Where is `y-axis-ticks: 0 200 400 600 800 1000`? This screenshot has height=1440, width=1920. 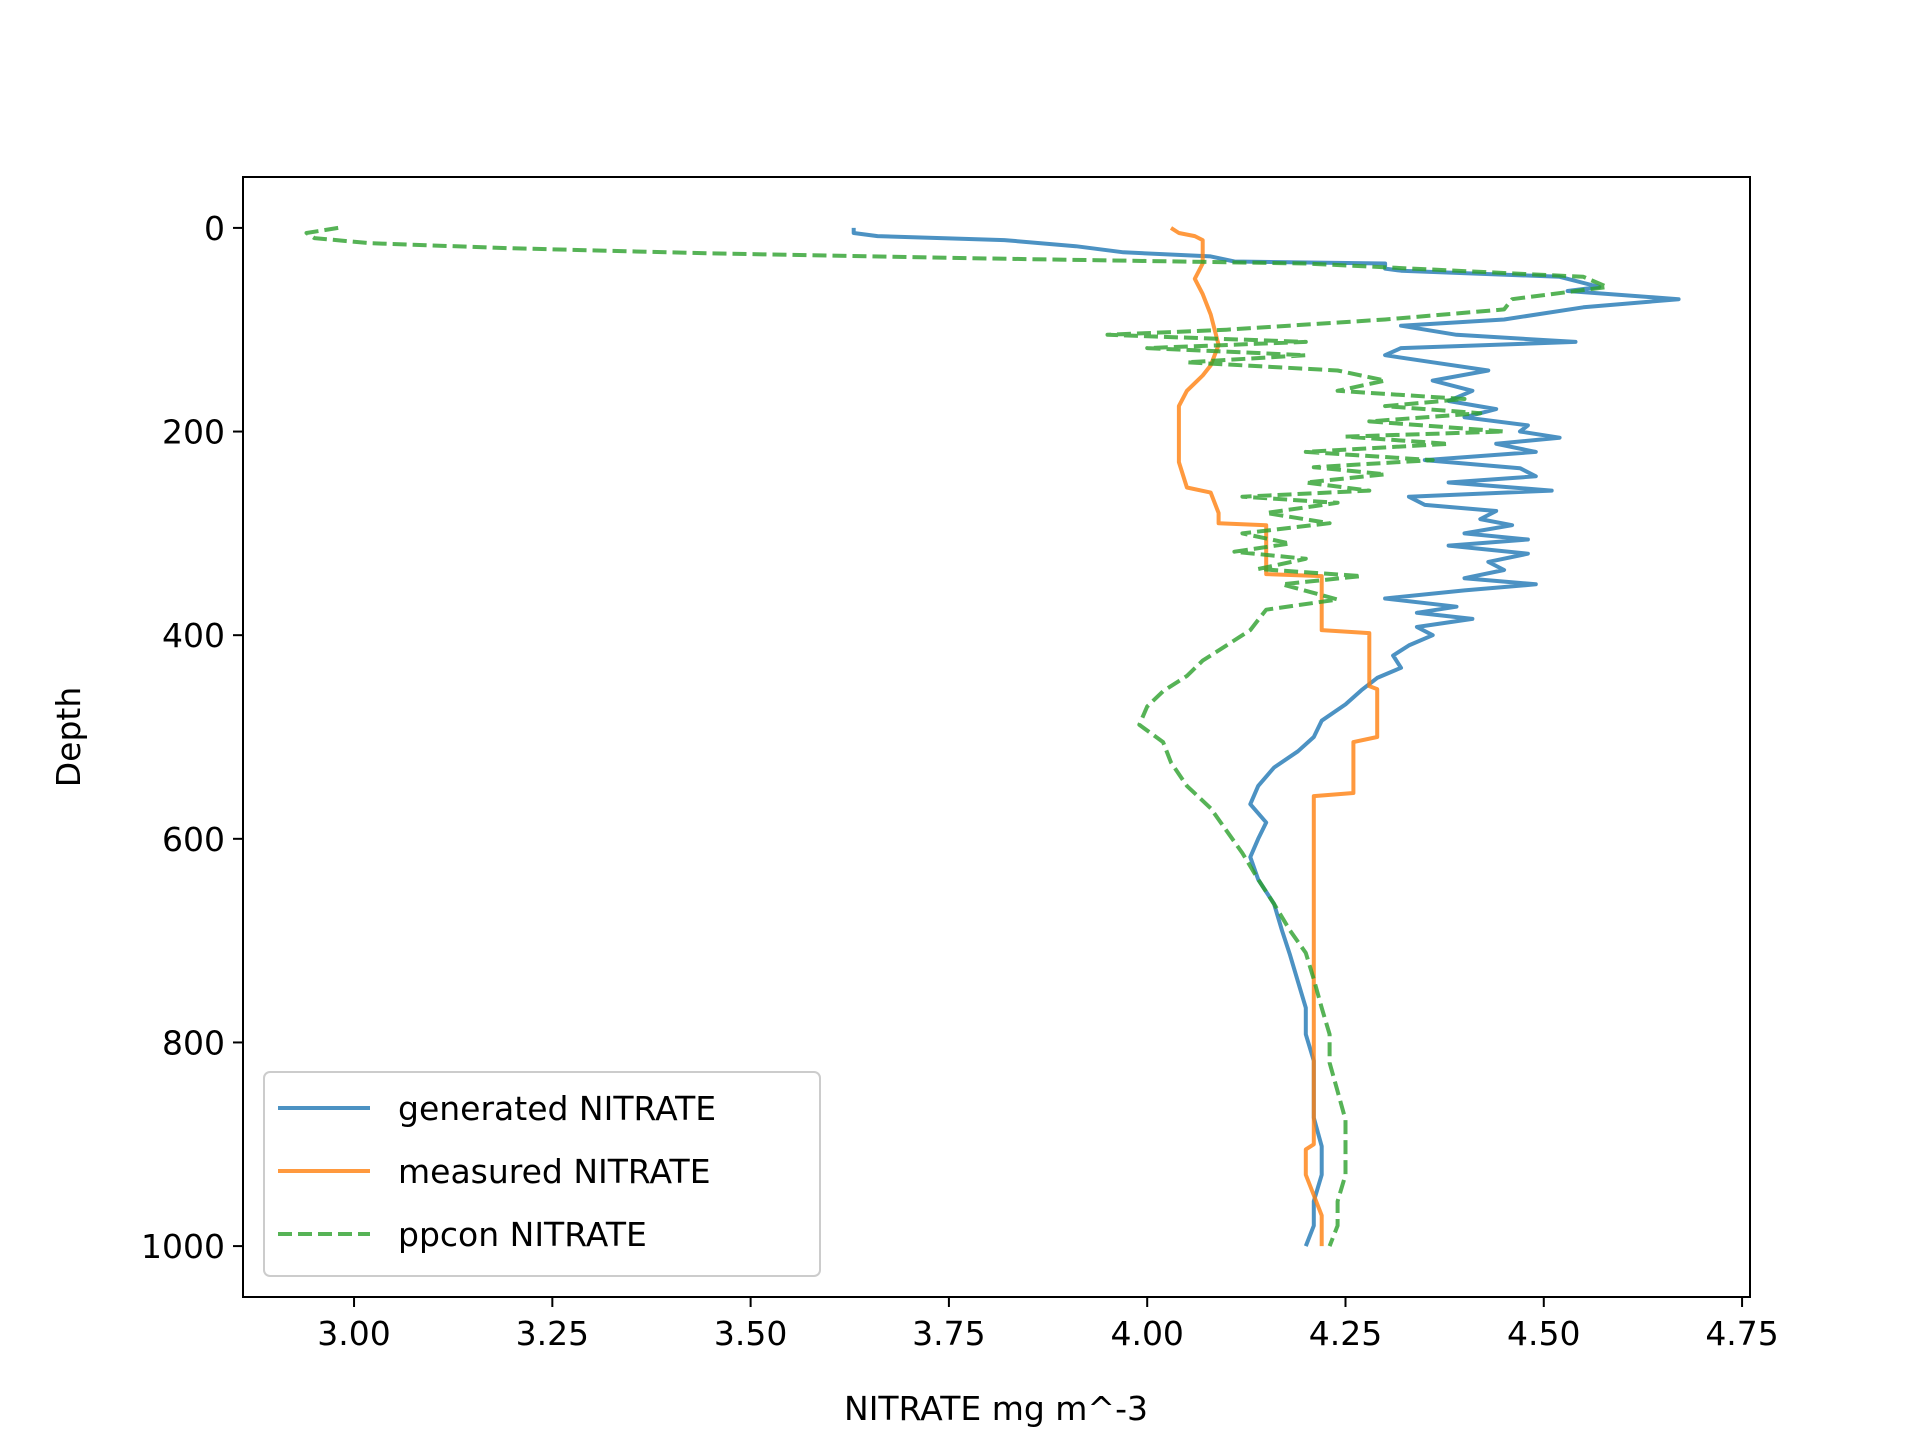
y-axis-ticks: 0 200 400 600 800 1000 is located at coordinates (192, 737).